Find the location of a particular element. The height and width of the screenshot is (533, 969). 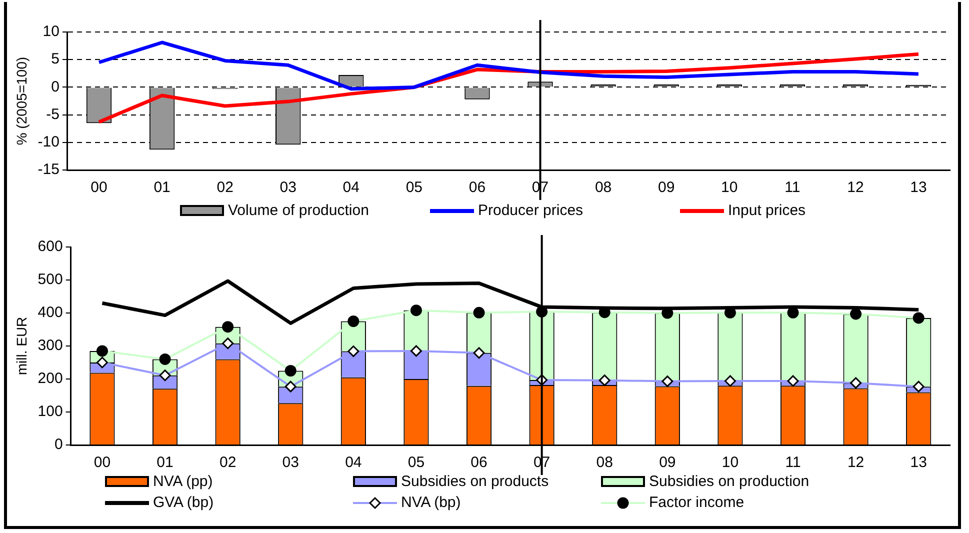

y-tick-label: -15 is located at coordinates (49, 169).